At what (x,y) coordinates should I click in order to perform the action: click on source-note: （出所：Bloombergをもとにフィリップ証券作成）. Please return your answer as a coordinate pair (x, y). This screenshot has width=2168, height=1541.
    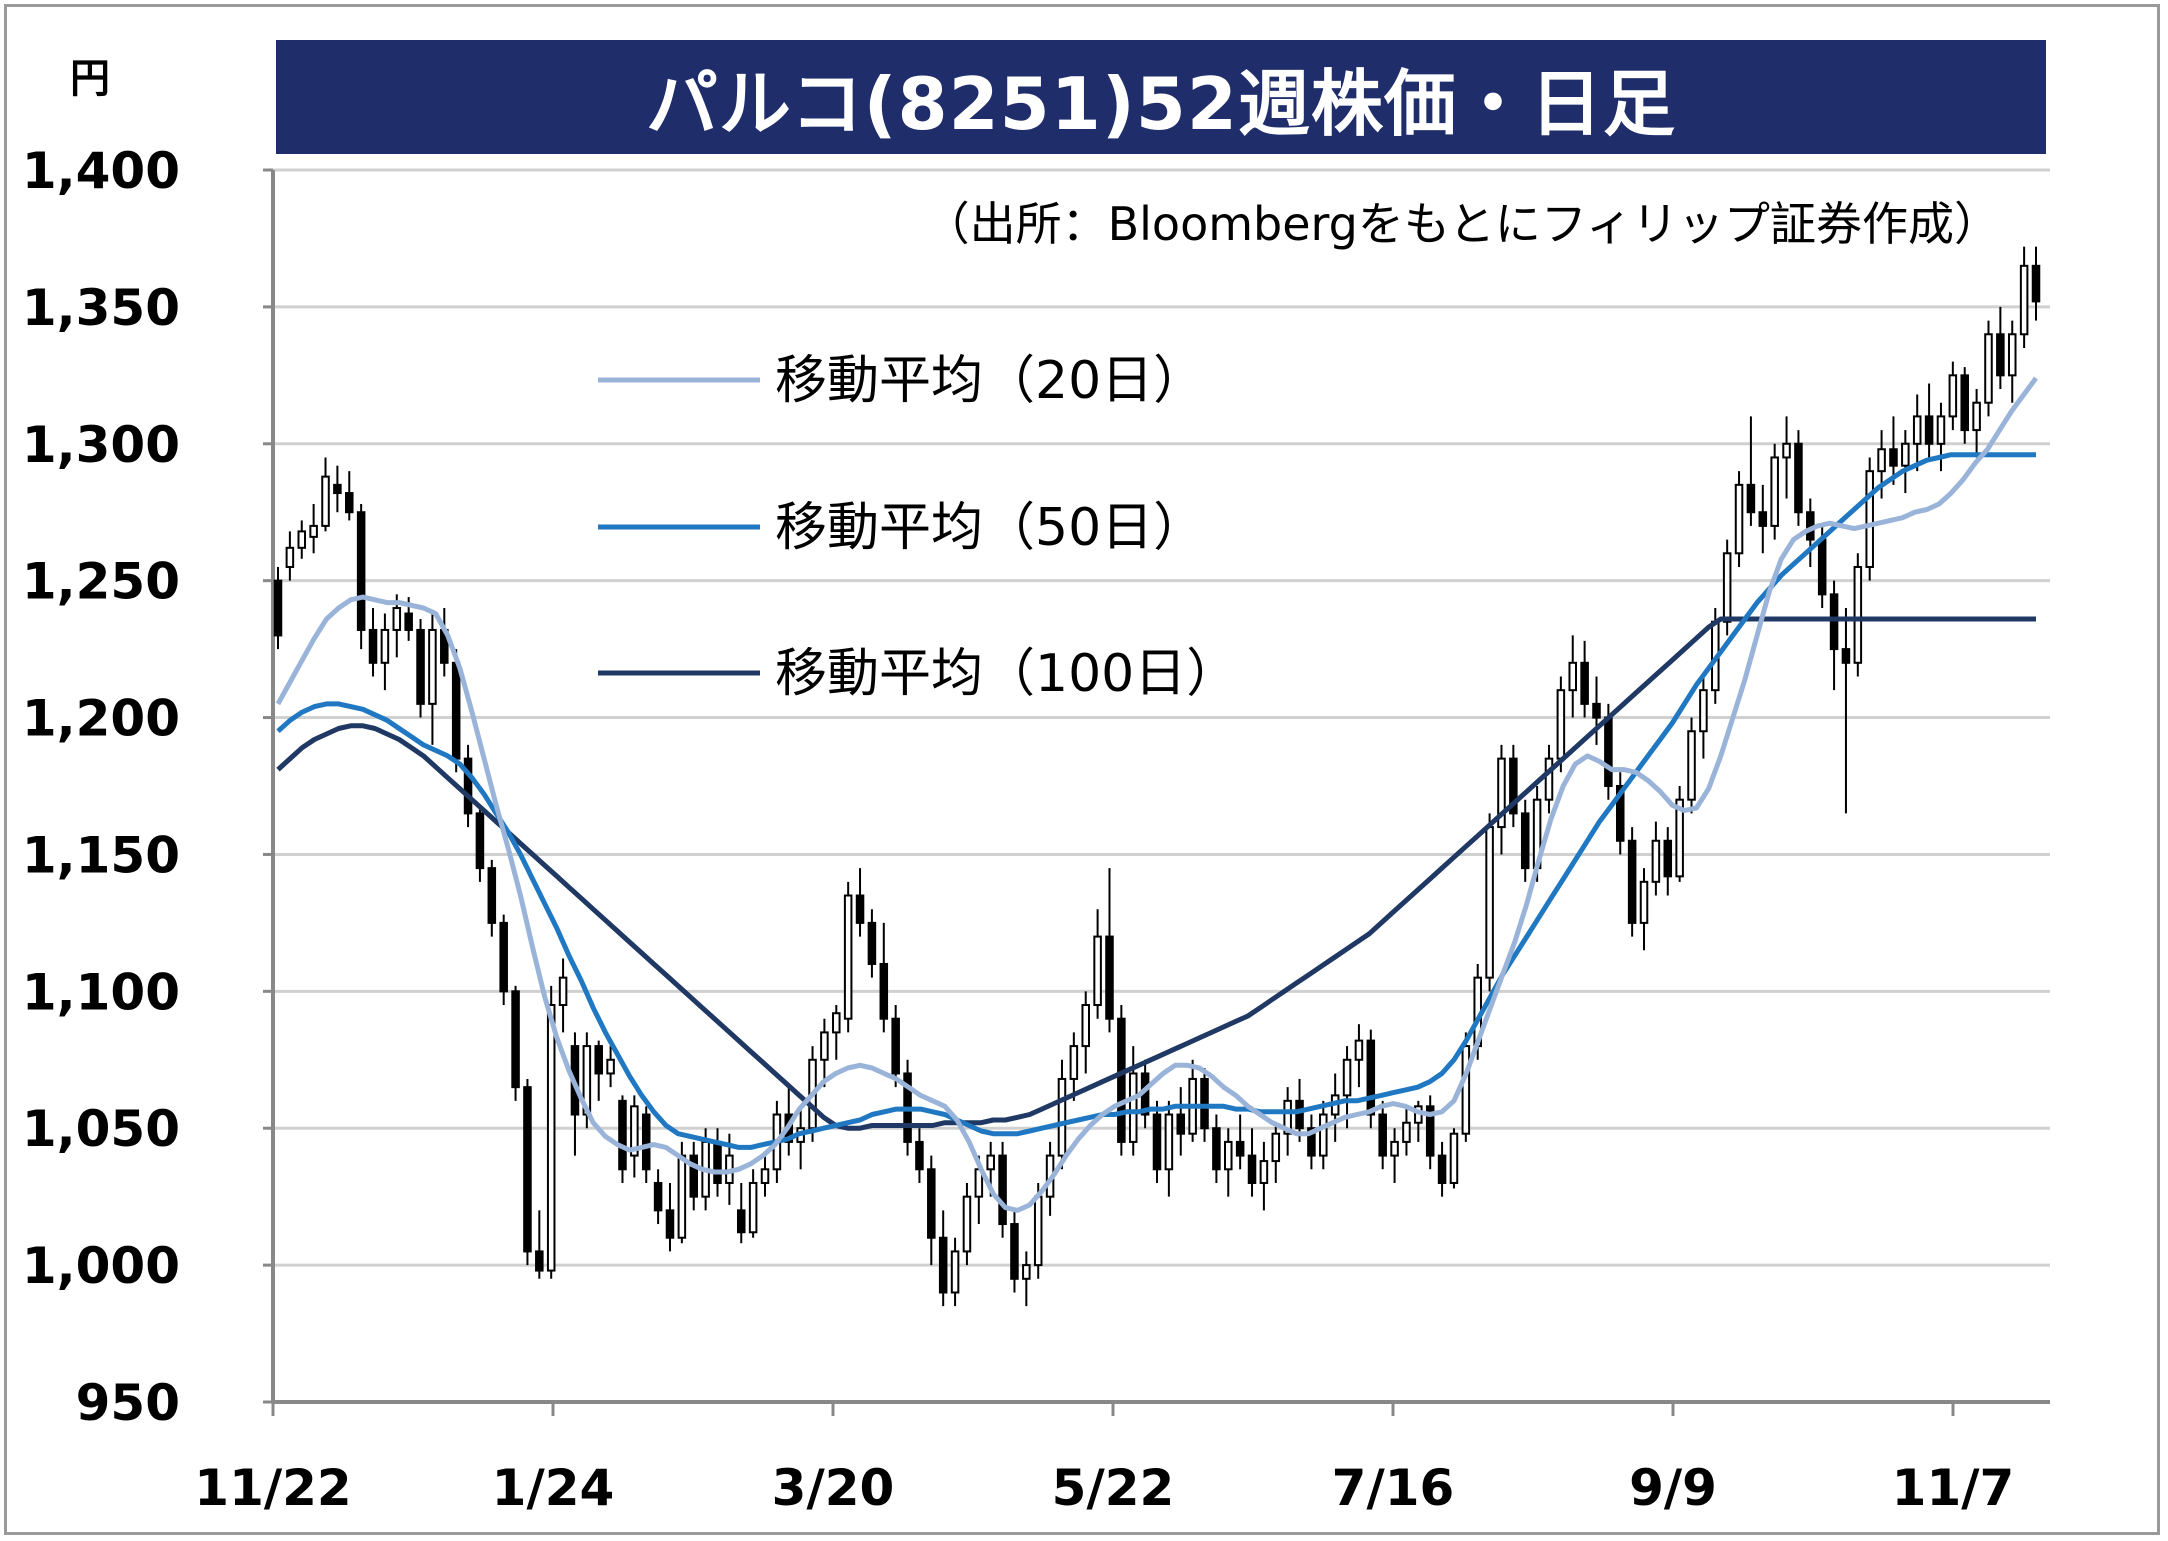
    Looking at the image, I should click on (1462, 224).